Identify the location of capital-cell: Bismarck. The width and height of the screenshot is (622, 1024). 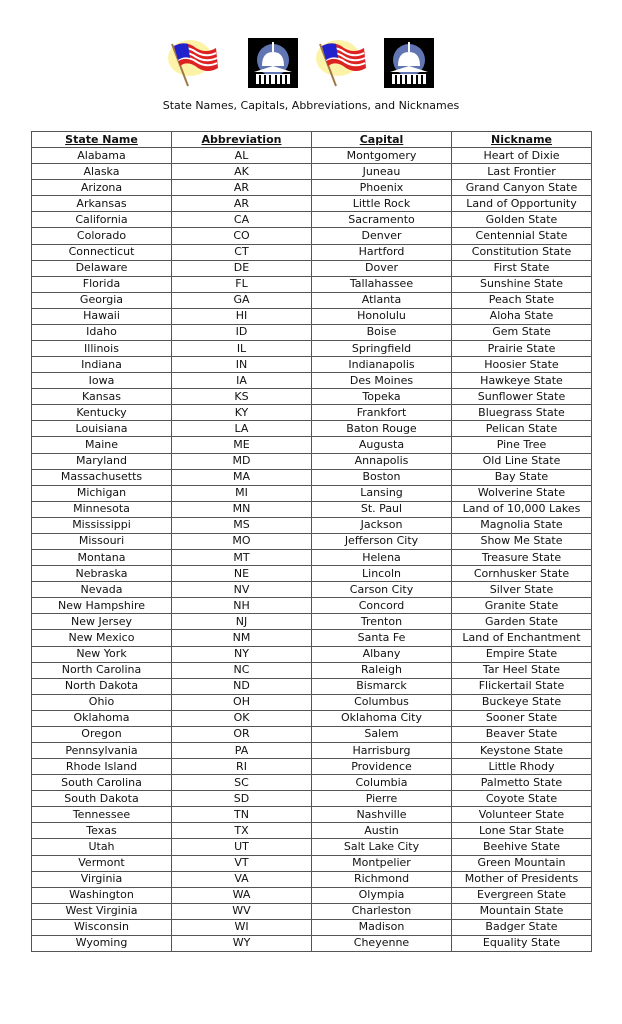
(381, 686).